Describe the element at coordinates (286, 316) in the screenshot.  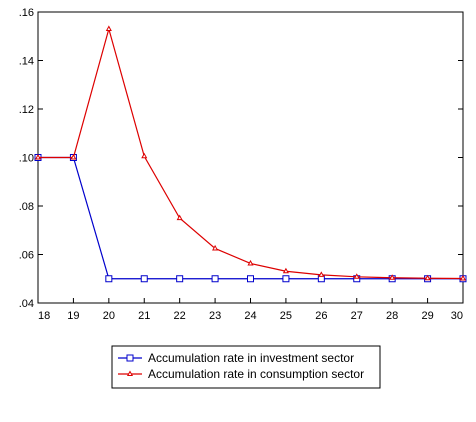
I see `x-tick-label: 25` at that location.